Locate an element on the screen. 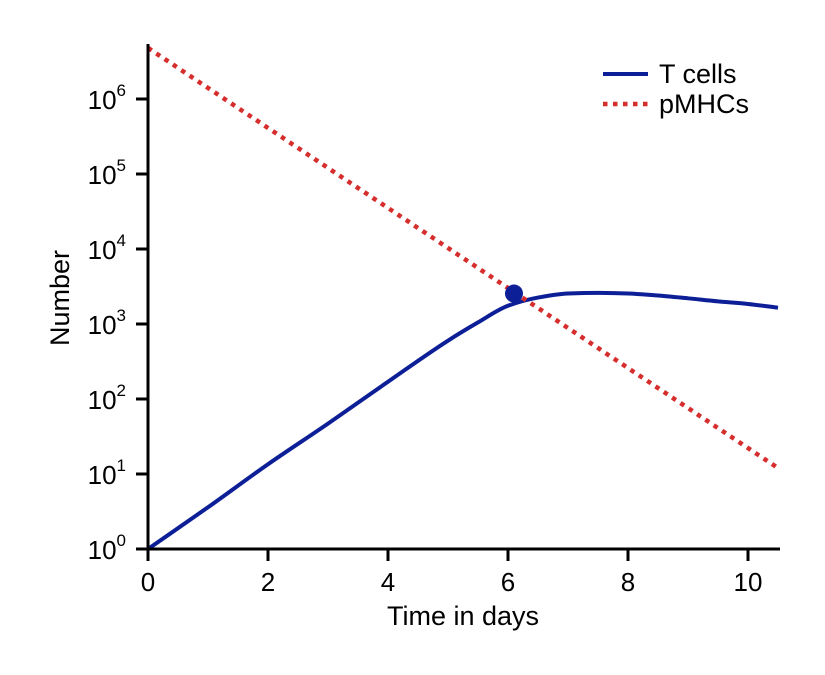 This screenshot has height=675, width=825. x-tick-label: 4 is located at coordinates (388, 582).